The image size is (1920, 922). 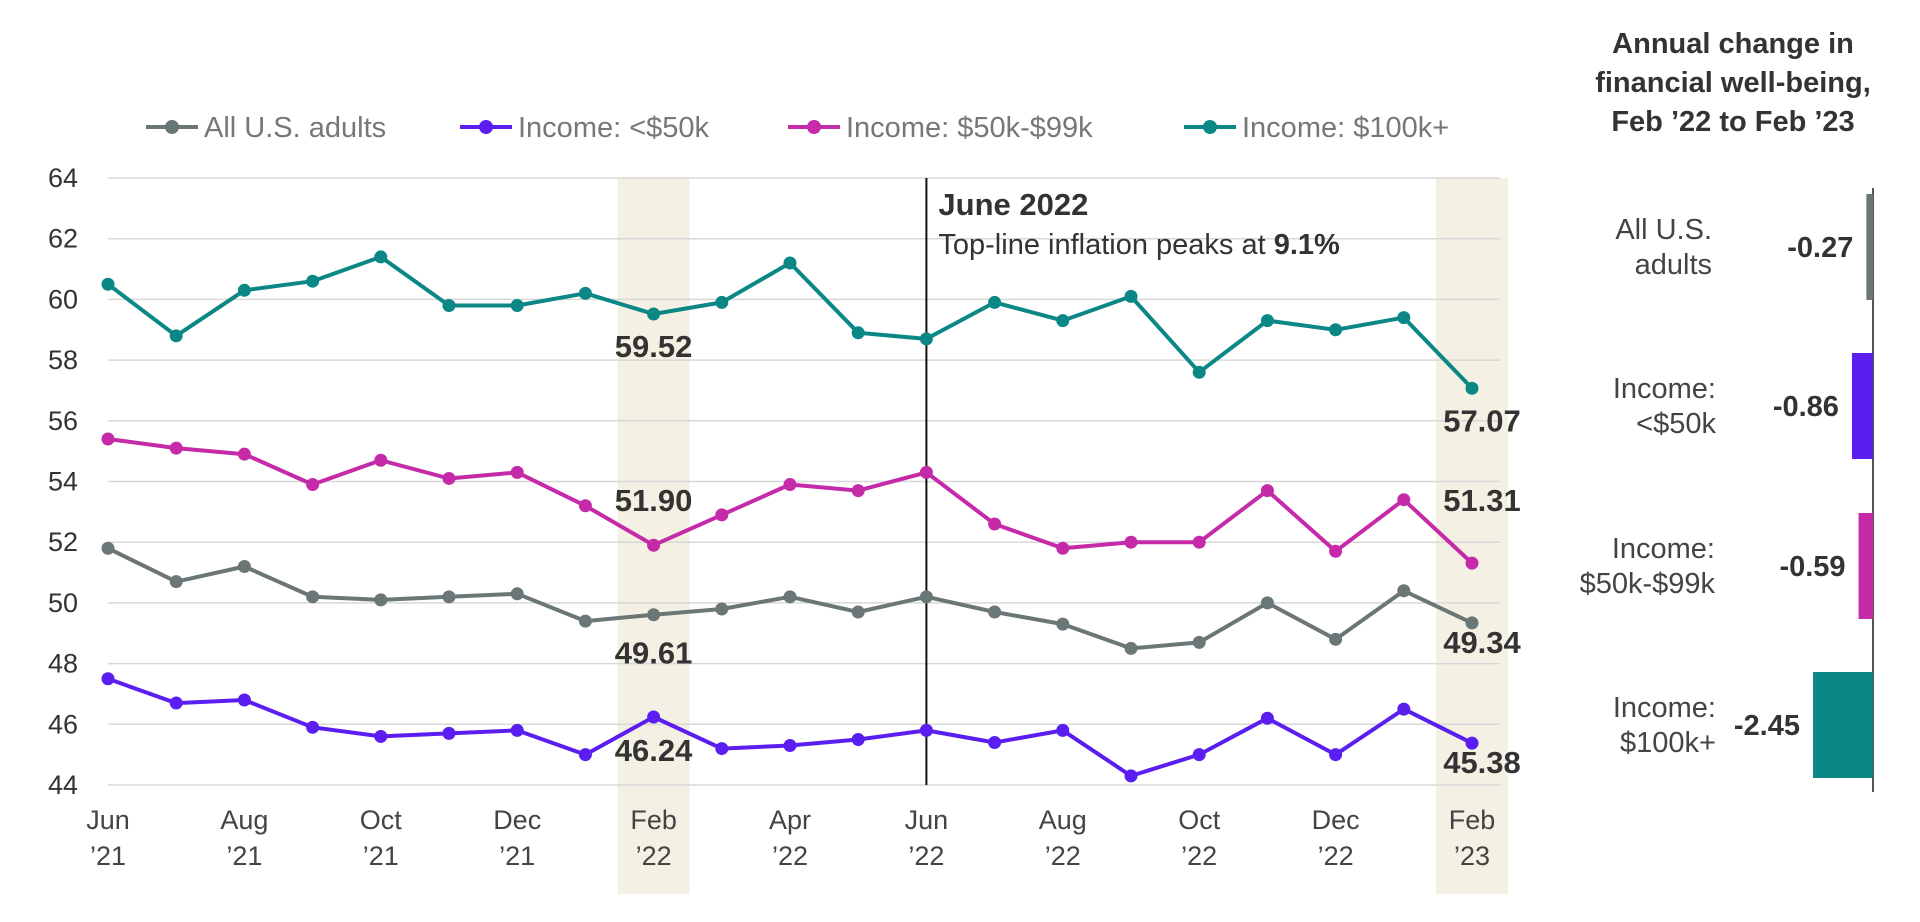 What do you see at coordinates (63, 178) in the screenshot?
I see `y-tick-label: 64` at bounding box center [63, 178].